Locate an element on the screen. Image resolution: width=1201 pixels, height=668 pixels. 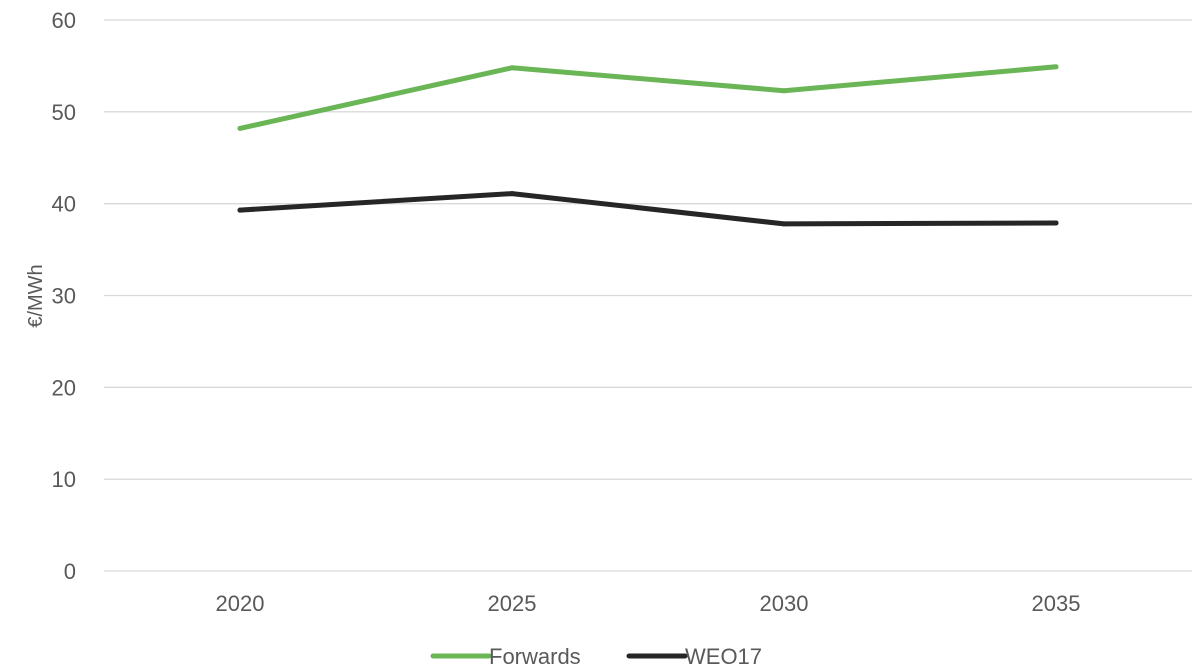
series-line-forwards is located at coordinates (648, 97).